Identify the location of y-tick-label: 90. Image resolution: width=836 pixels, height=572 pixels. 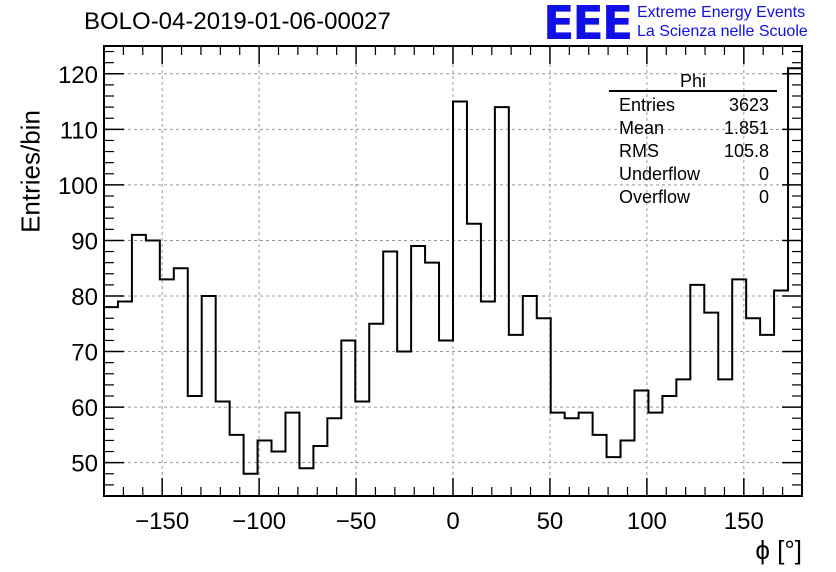
(84, 241).